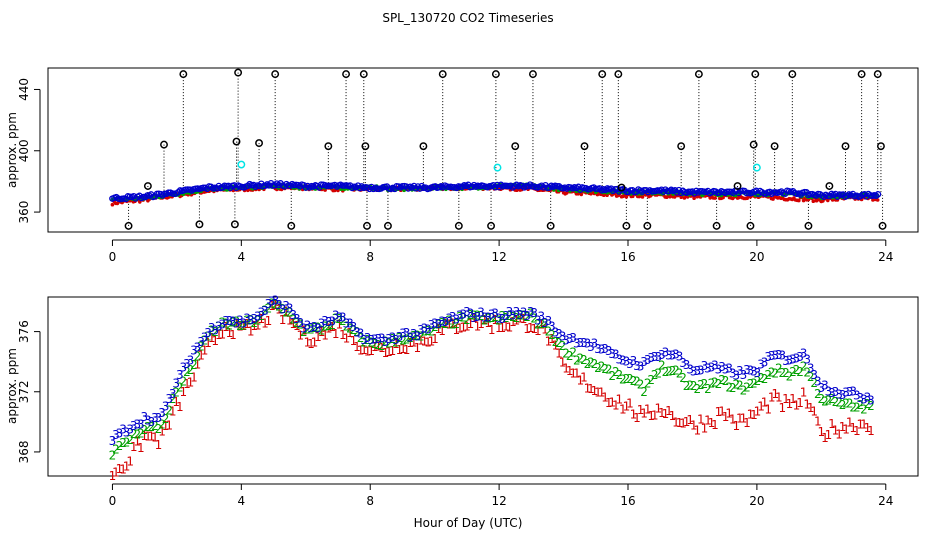 The width and height of the screenshot is (936, 540). What do you see at coordinates (885, 257) in the screenshot?
I see `top-x-tick-label: 24` at bounding box center [885, 257].